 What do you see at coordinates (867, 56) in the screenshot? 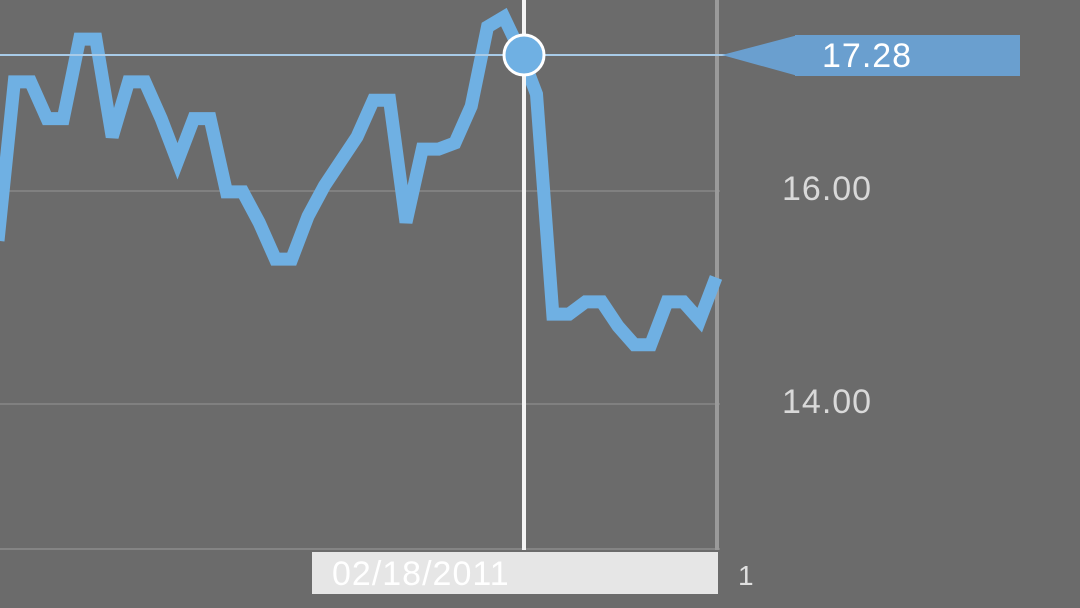
I see `price-tag-value: 17.28` at bounding box center [867, 56].